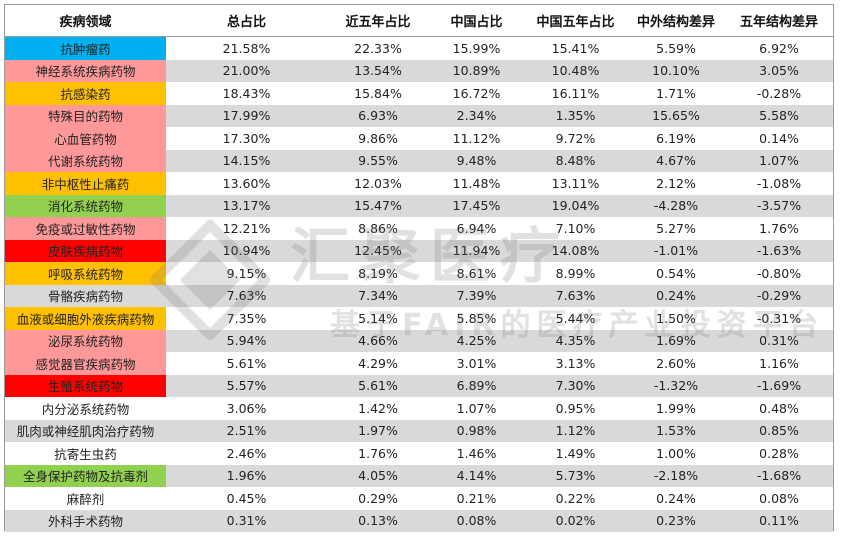 Image resolution: width=842 pixels, height=536 pixels. I want to click on table-row: 抗寄生虫药 2.46% 1.76% 1.46% 1.49% 1.00% 0.28%, so click(419, 453).